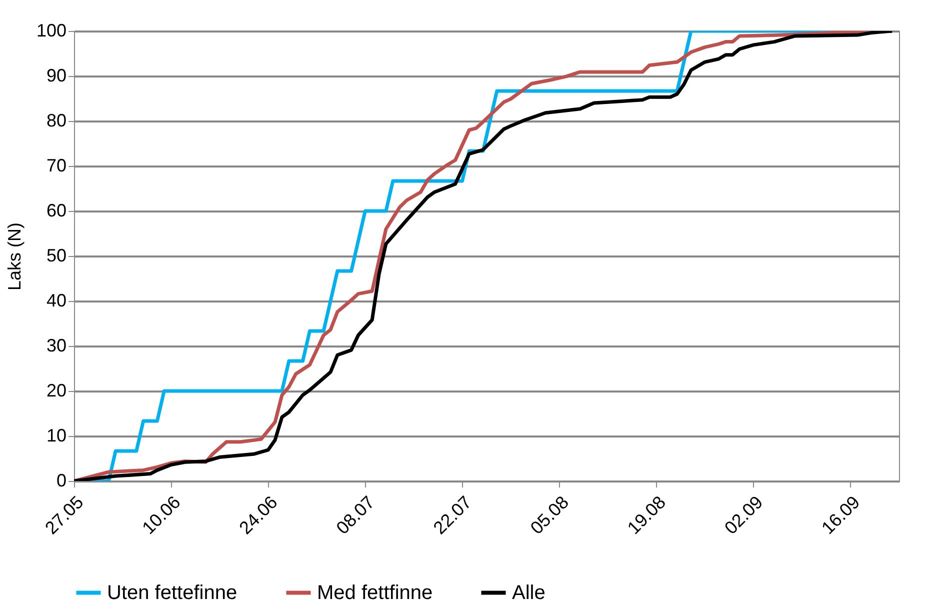 The image size is (945, 608). I want to click on y-tick-label: 90, so click(56, 76).